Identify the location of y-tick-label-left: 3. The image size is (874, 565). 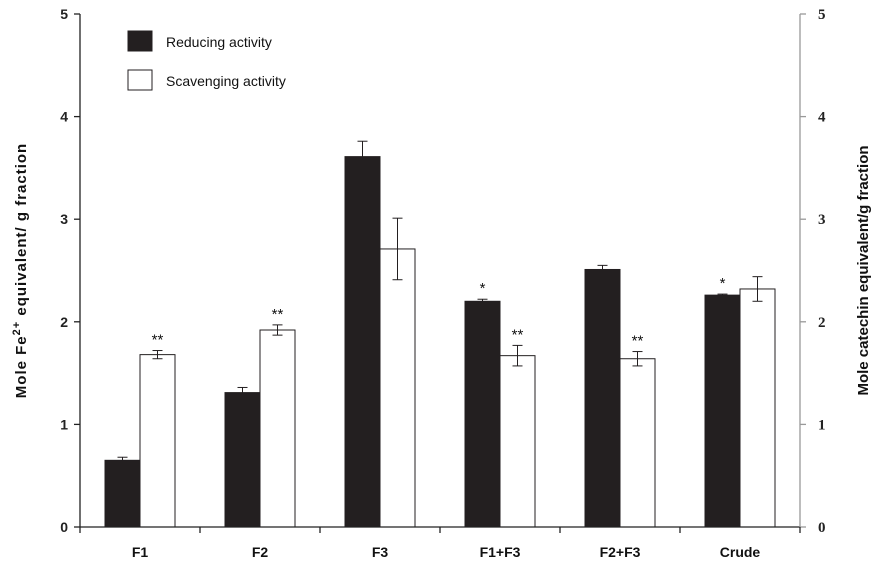
(64, 219).